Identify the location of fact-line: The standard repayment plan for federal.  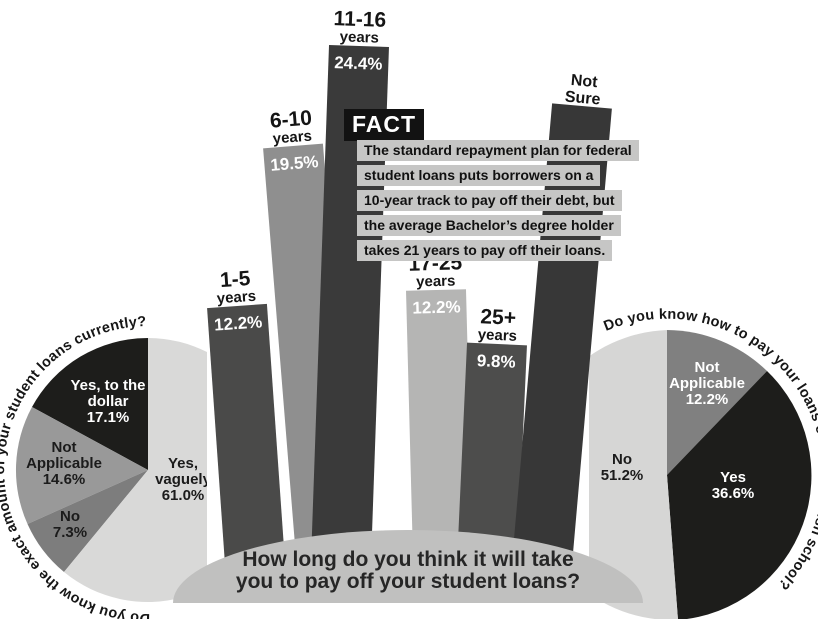
(498, 150).